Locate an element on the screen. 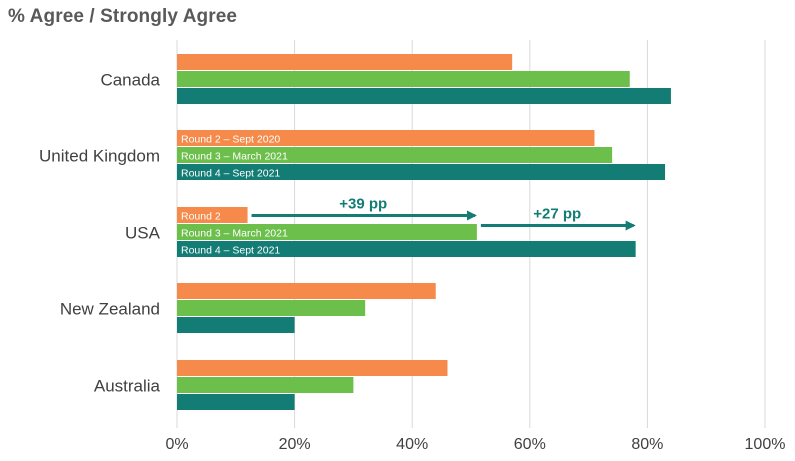 The width and height of the screenshot is (795, 461). change-label: +27 pp is located at coordinates (557, 214).